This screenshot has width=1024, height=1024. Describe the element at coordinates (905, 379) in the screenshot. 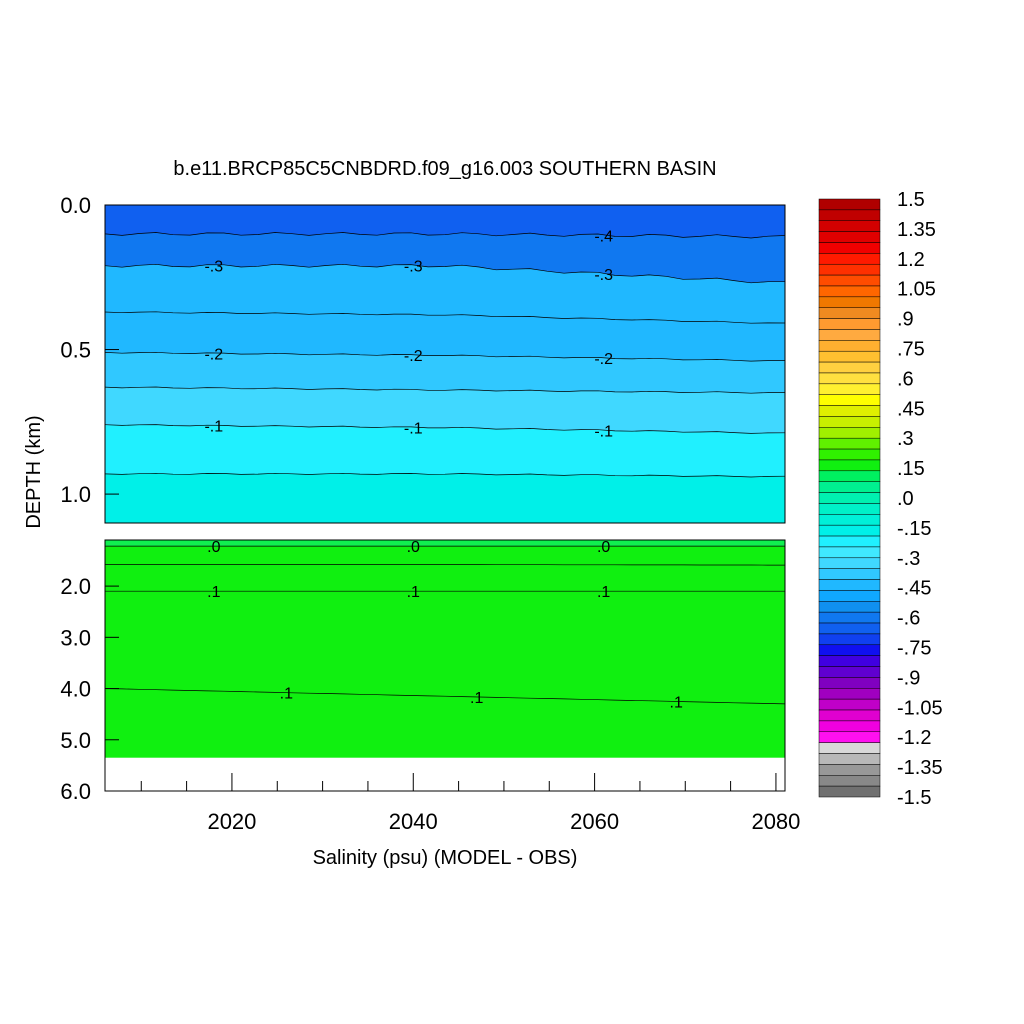

I see `colorbar-label: .6` at that location.